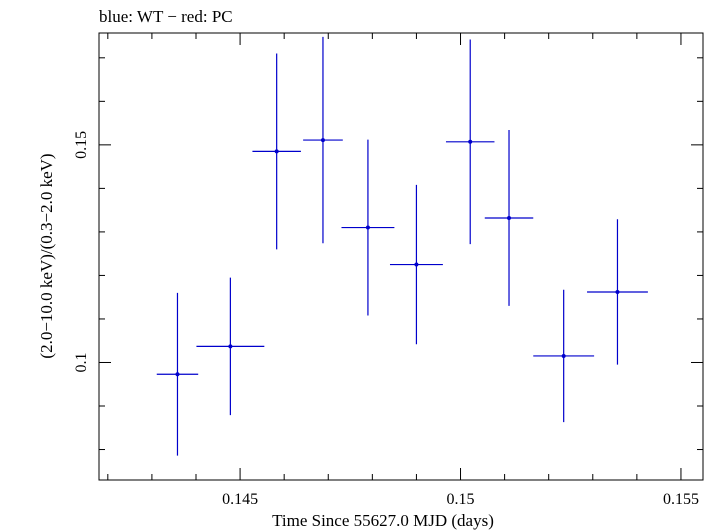 This screenshot has width=728, height=532. What do you see at coordinates (383, 520) in the screenshot?
I see `x-axis-label: Time Since 55627.0 MJD (days)` at bounding box center [383, 520].